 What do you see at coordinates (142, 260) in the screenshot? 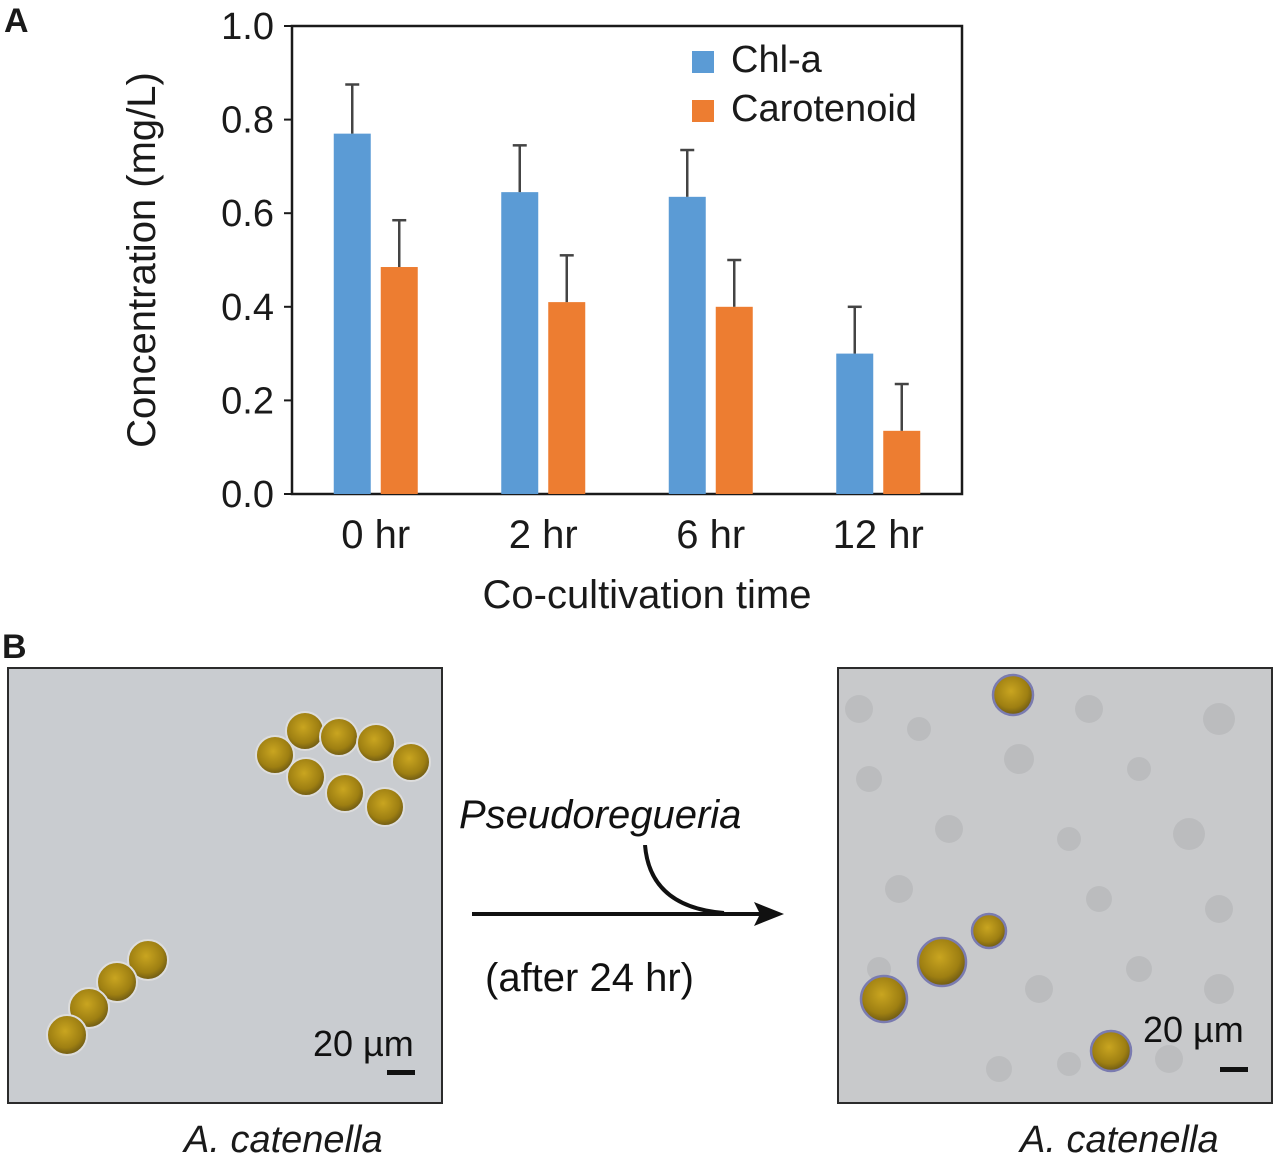
I see `y-axis-label: Concentration (mg/L)` at bounding box center [142, 260].